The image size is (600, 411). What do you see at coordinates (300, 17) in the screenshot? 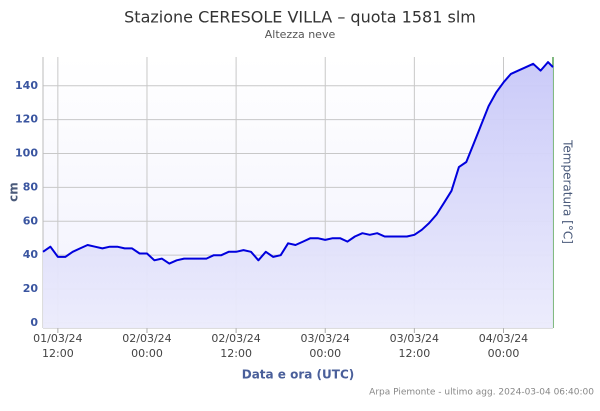
I see `chart-title: Stazione CERESOLE VILLA – quota 1581 slm` at bounding box center [300, 17].